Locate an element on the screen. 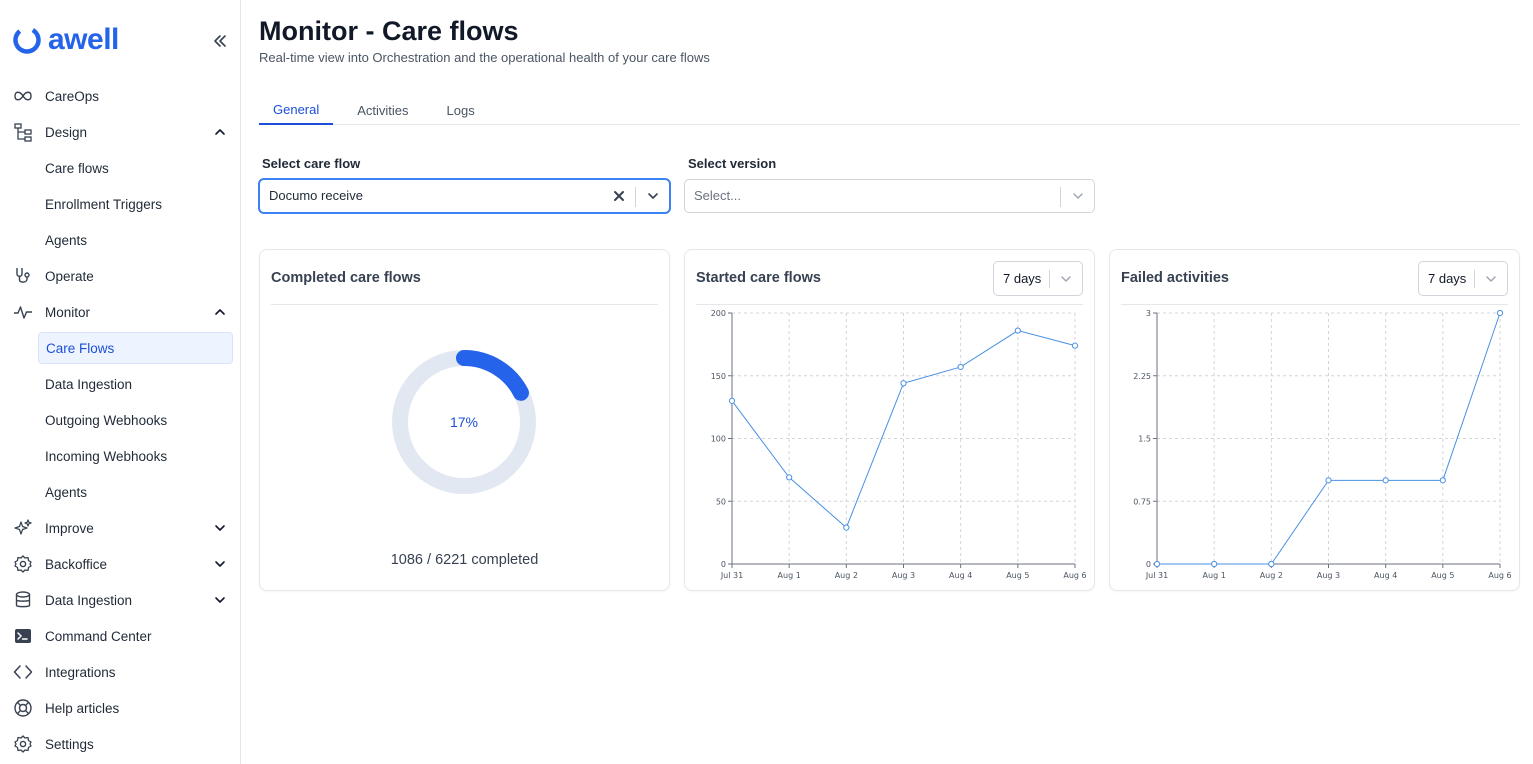  sidebar-subitem-enrollment-triggers: Enrollment Triggers is located at coordinates (104, 204).